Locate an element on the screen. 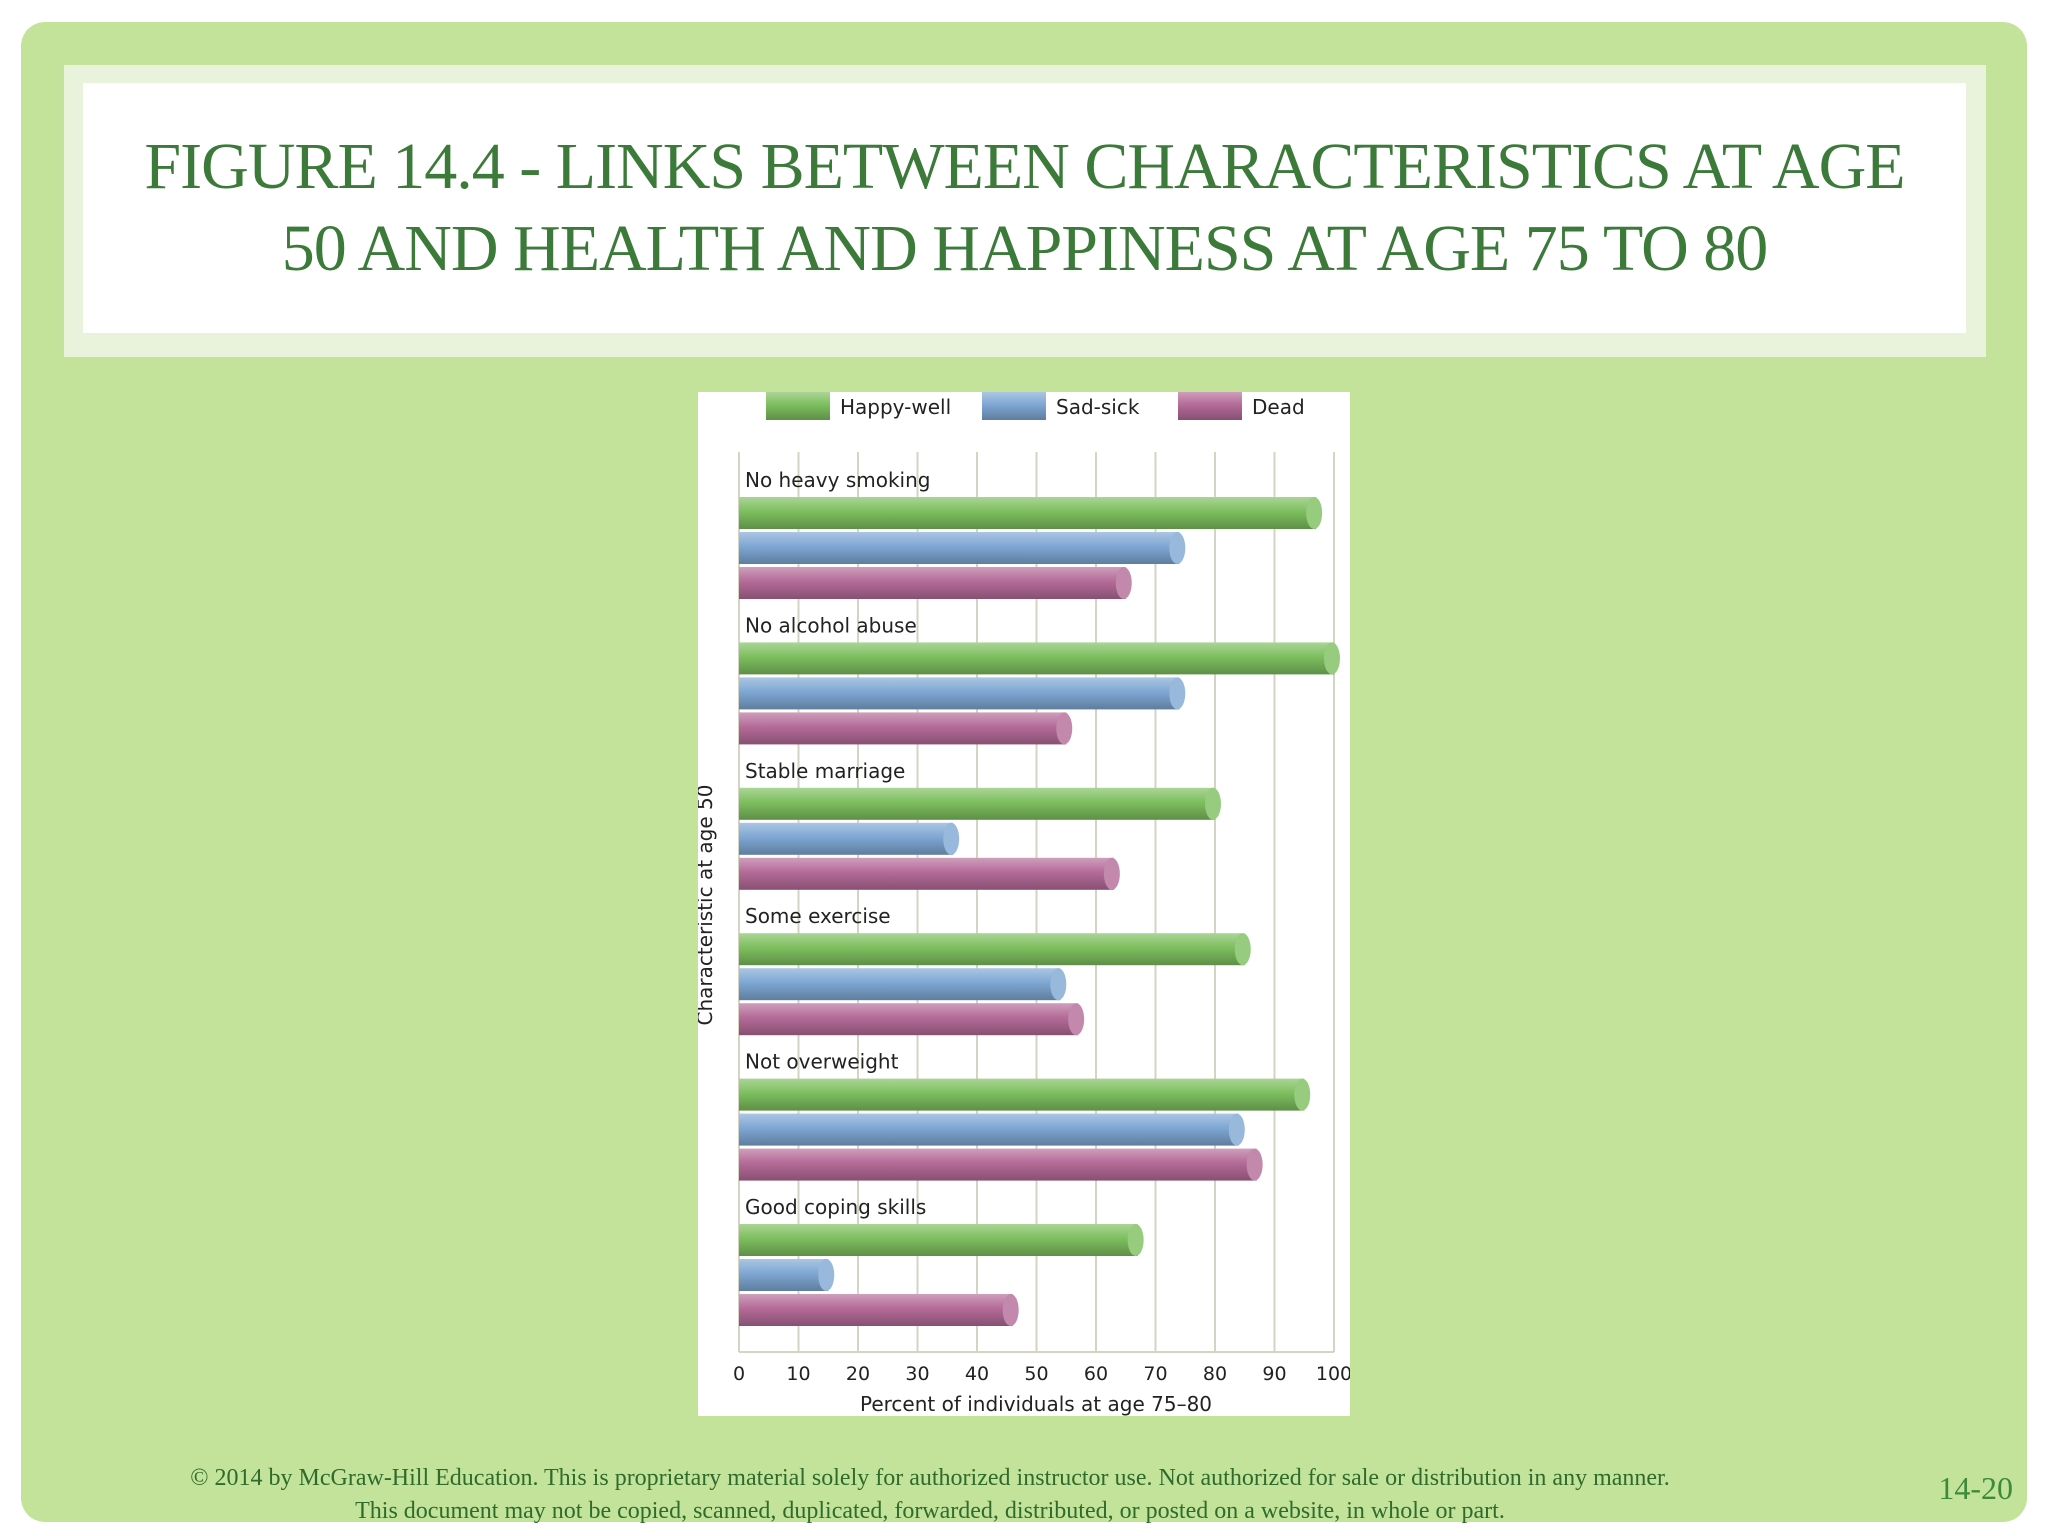 This screenshot has width=2048, height=1536. y-axis-label: Characteristic at age 50 is located at coordinates (707, 905).